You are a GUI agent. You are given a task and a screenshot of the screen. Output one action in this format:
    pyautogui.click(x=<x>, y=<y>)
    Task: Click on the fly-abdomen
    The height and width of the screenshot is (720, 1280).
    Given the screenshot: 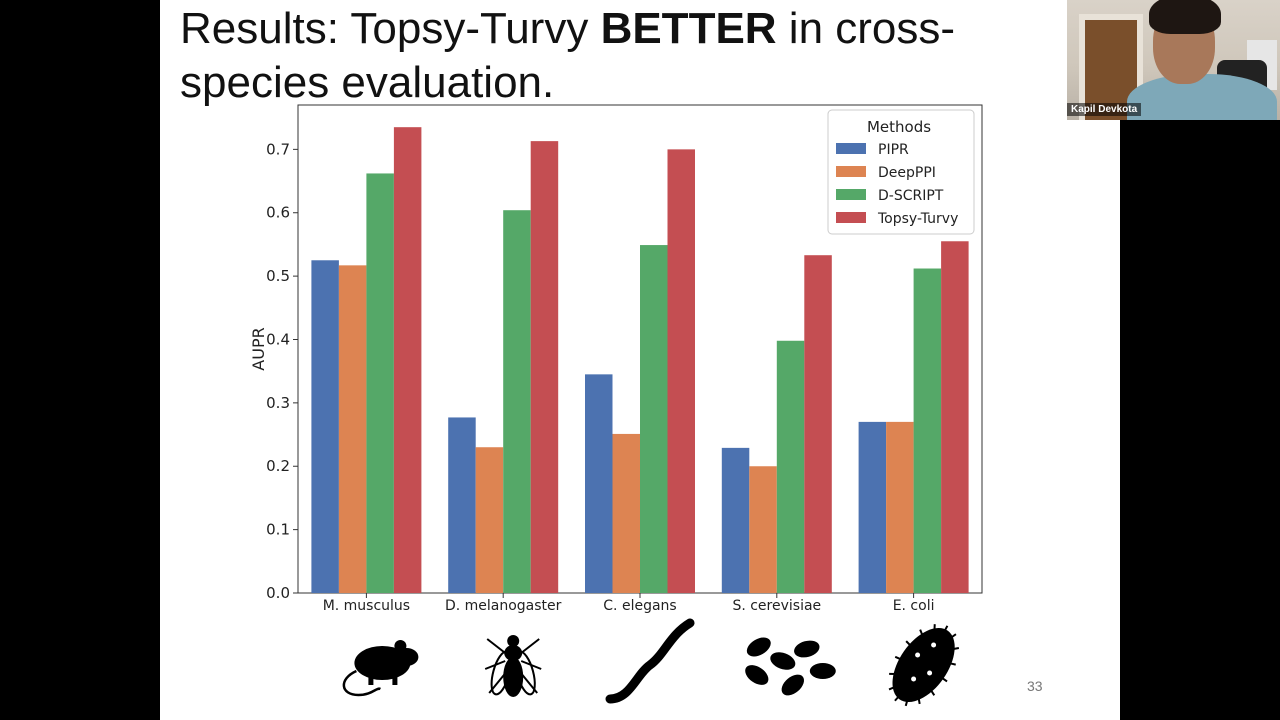 What is the action you would take?
    pyautogui.click(x=513, y=677)
    